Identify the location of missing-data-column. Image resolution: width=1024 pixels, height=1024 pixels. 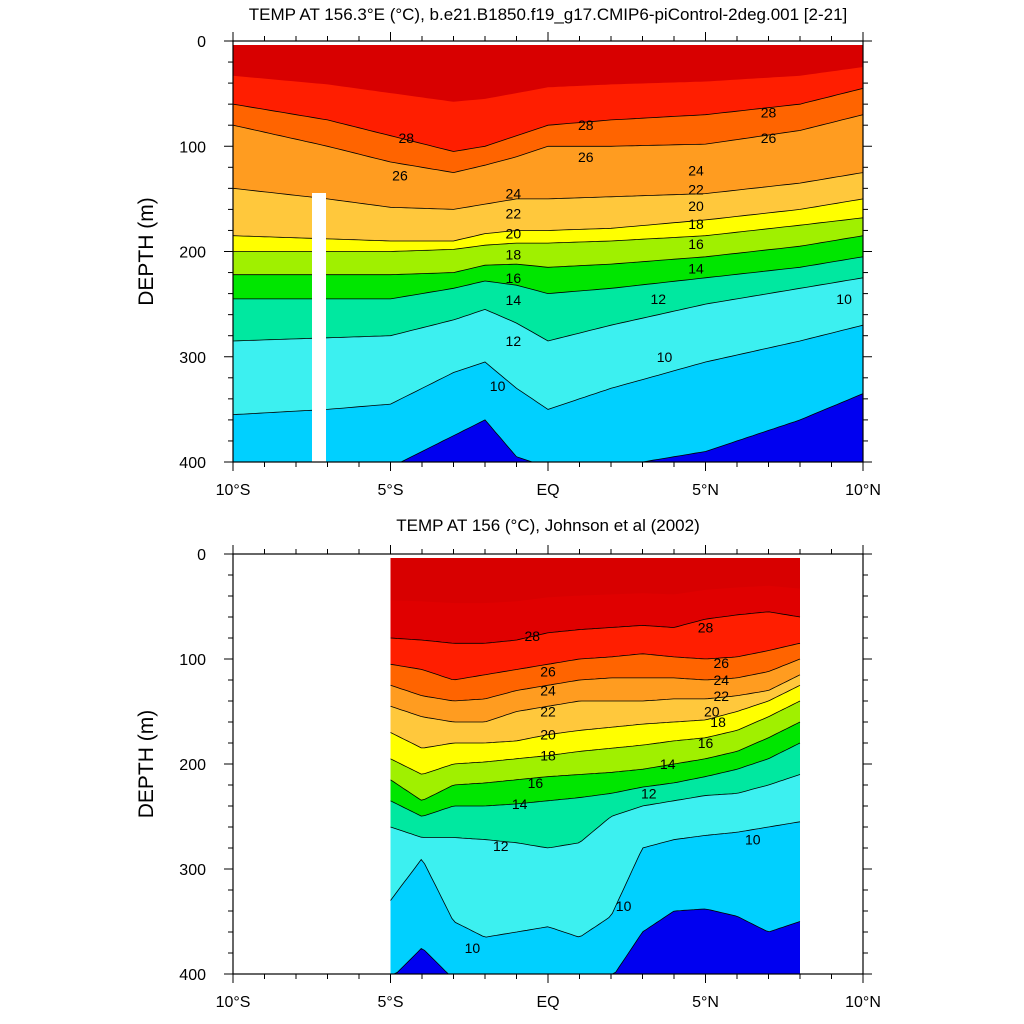
(319, 327).